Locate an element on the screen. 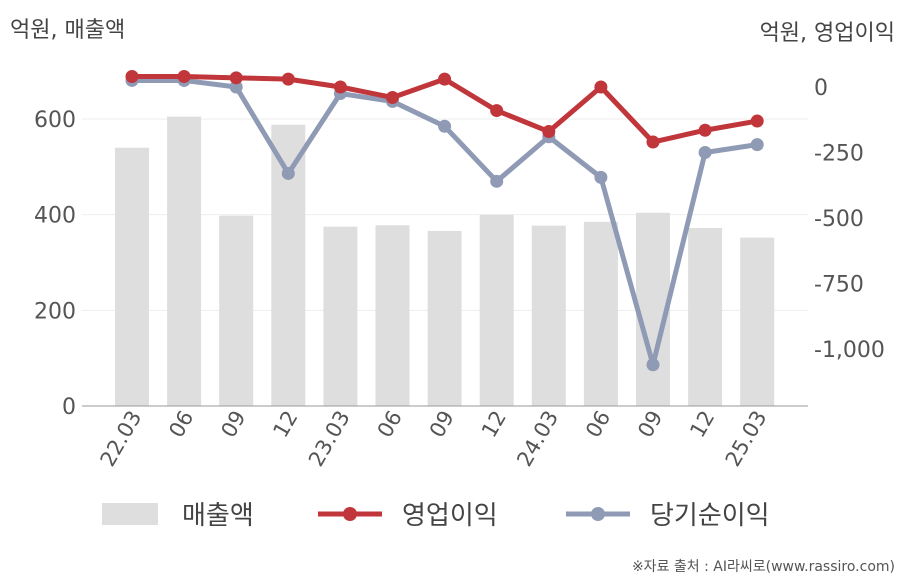 Image resolution: width=908 pixels, height=580 pixels. right-tick-label: 0 is located at coordinates (821, 88).